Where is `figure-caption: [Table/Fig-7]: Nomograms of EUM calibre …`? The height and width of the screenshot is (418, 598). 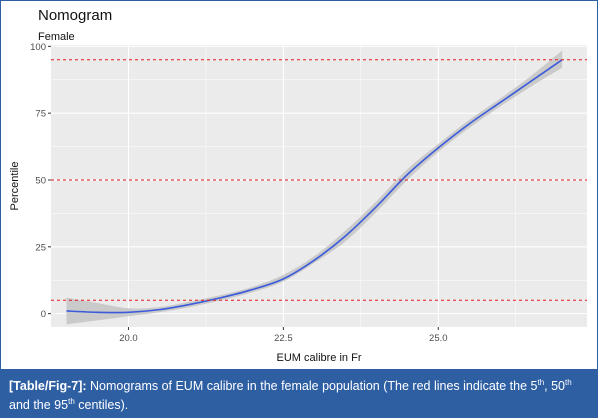
figure-caption: [Table/Fig-7]: Nomograms of EUM calibre … is located at coordinates (299, 393).